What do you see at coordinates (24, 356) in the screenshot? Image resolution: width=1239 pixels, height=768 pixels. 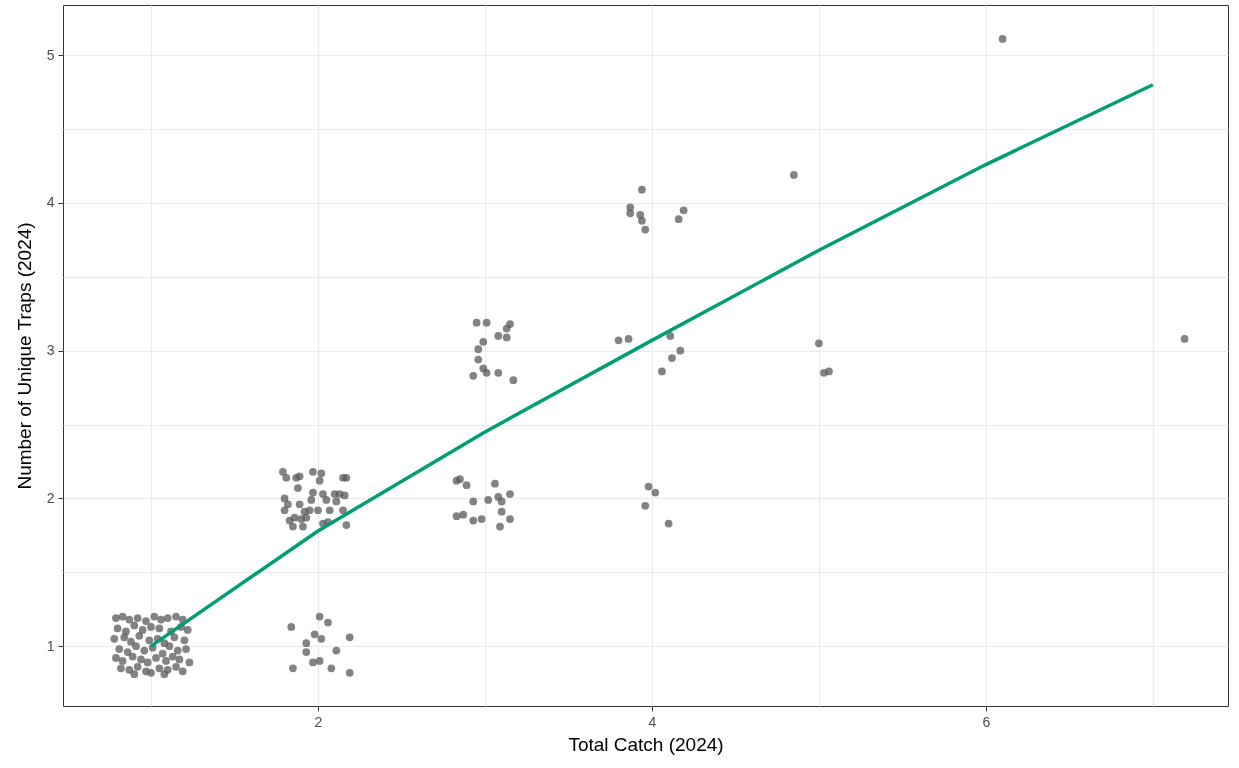 I see `y-axis-title: Number of Unique Traps (2024)` at bounding box center [24, 356].